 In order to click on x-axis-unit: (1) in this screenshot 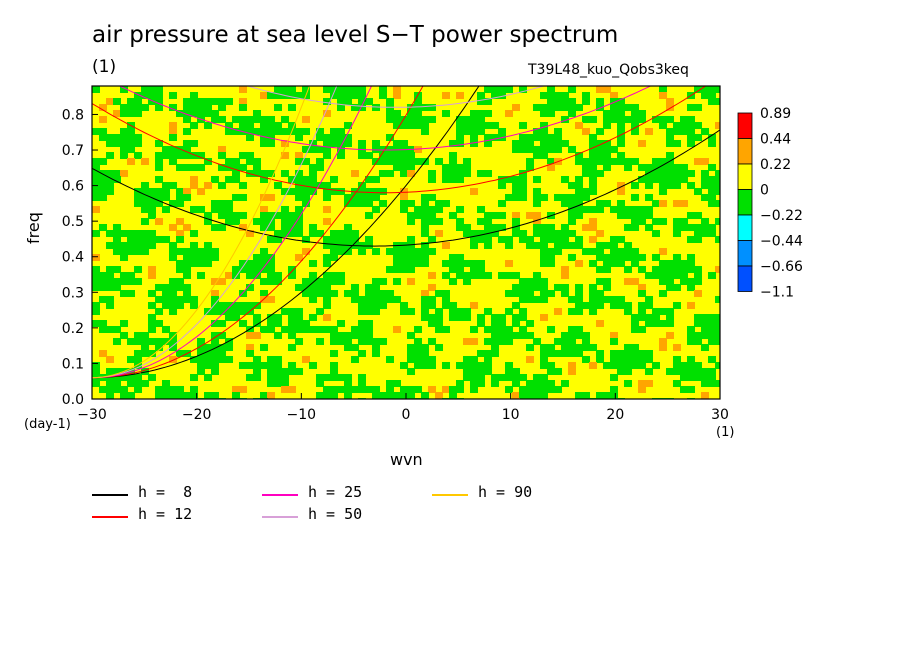, I will do `click(725, 432)`.